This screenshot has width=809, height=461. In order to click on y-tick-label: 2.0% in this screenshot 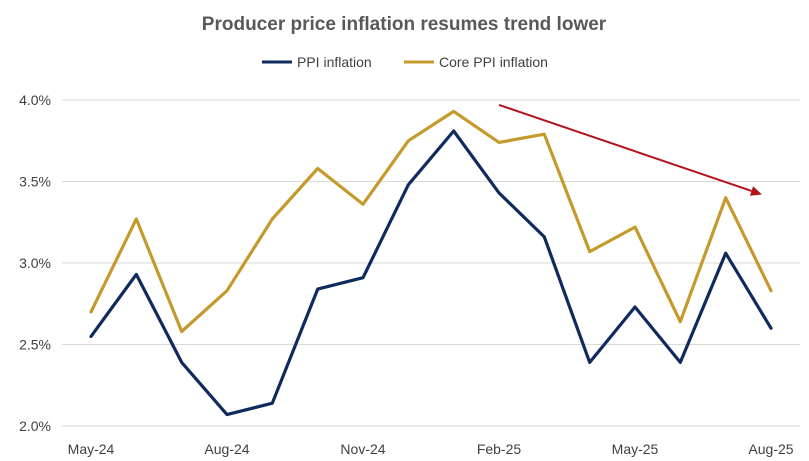, I will do `click(35, 426)`.